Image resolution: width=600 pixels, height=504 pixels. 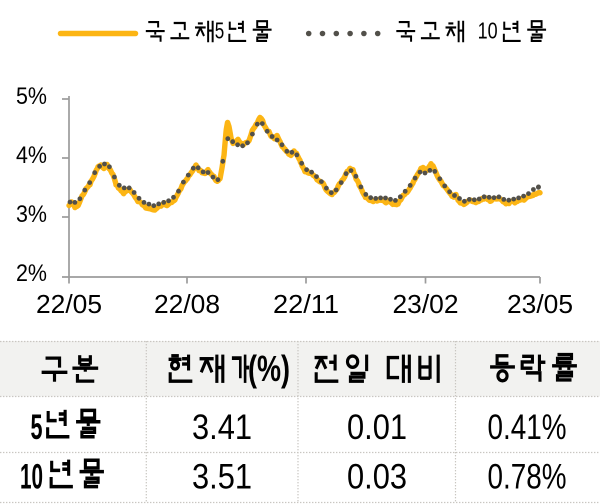 I want to click on svg-text: 22/11, so click(x=306, y=305).